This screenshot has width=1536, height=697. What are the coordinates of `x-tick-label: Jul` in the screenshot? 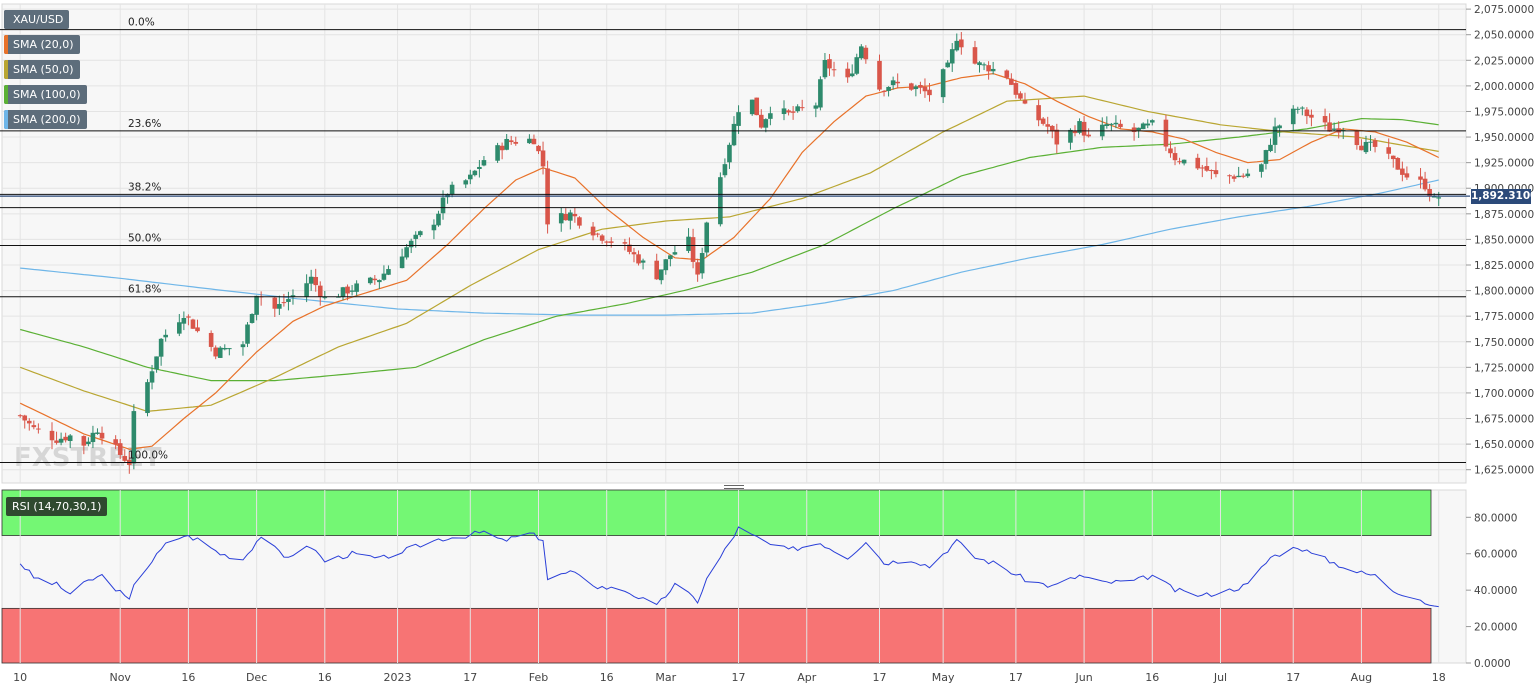 It's located at (1220, 677).